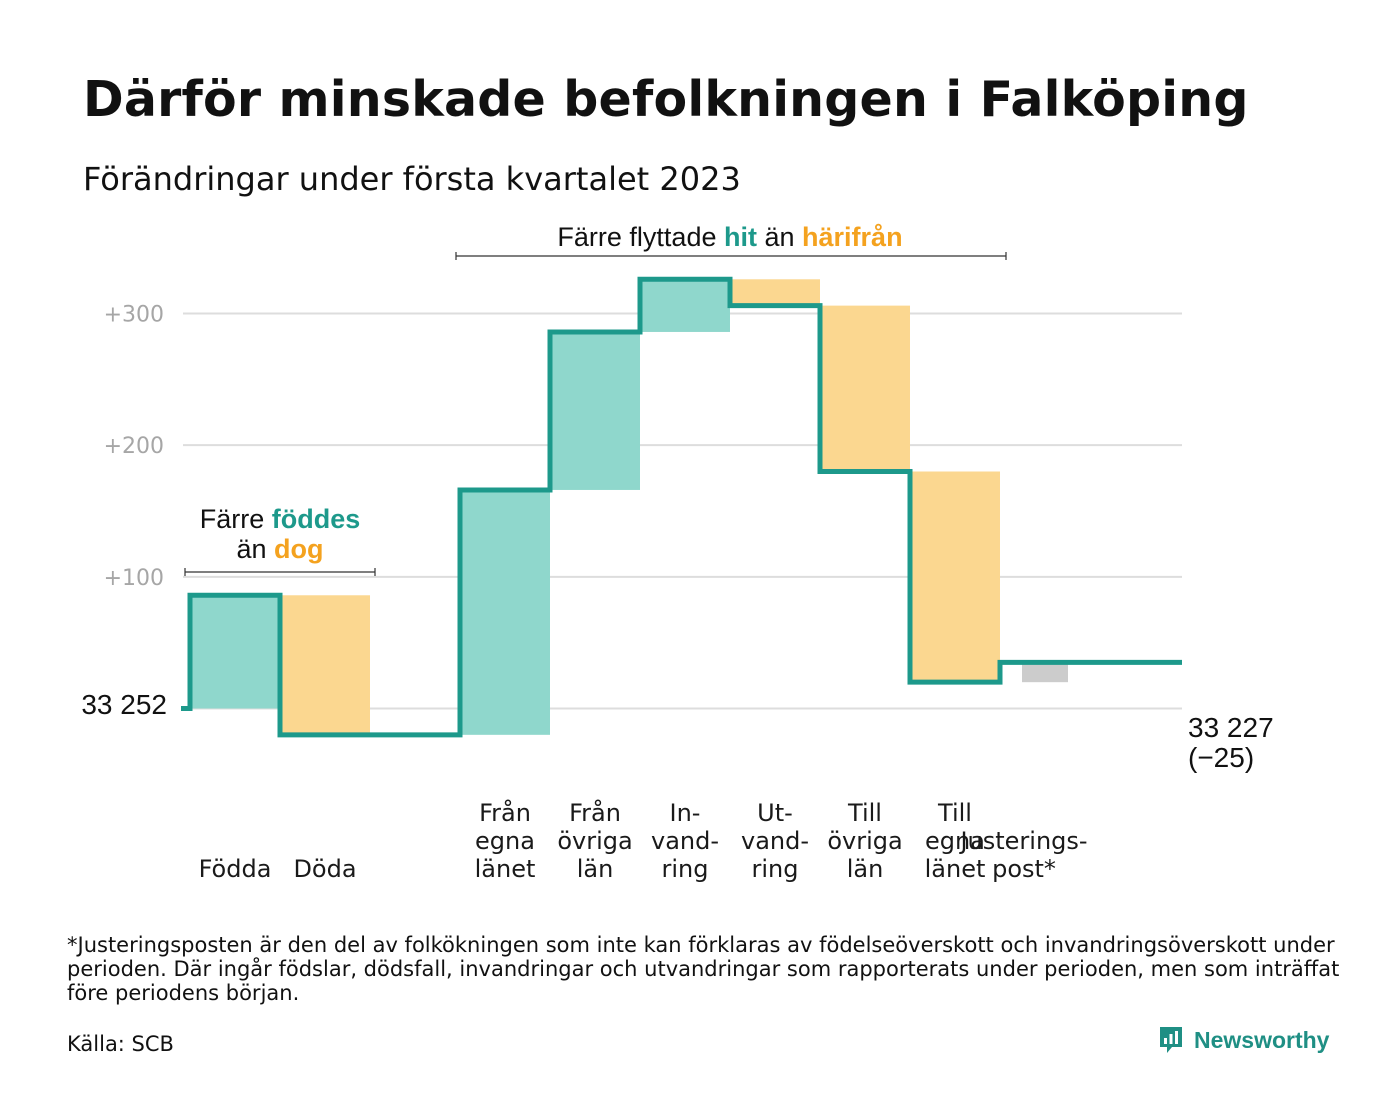  I want to click on deaths-annotation-highlight: dog, so click(298, 549).